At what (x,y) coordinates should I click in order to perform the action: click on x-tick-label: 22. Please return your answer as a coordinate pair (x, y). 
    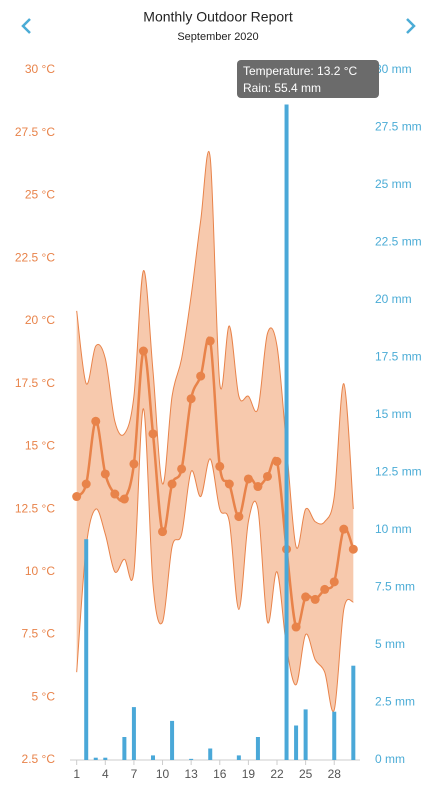
    Looking at the image, I should click on (277, 774).